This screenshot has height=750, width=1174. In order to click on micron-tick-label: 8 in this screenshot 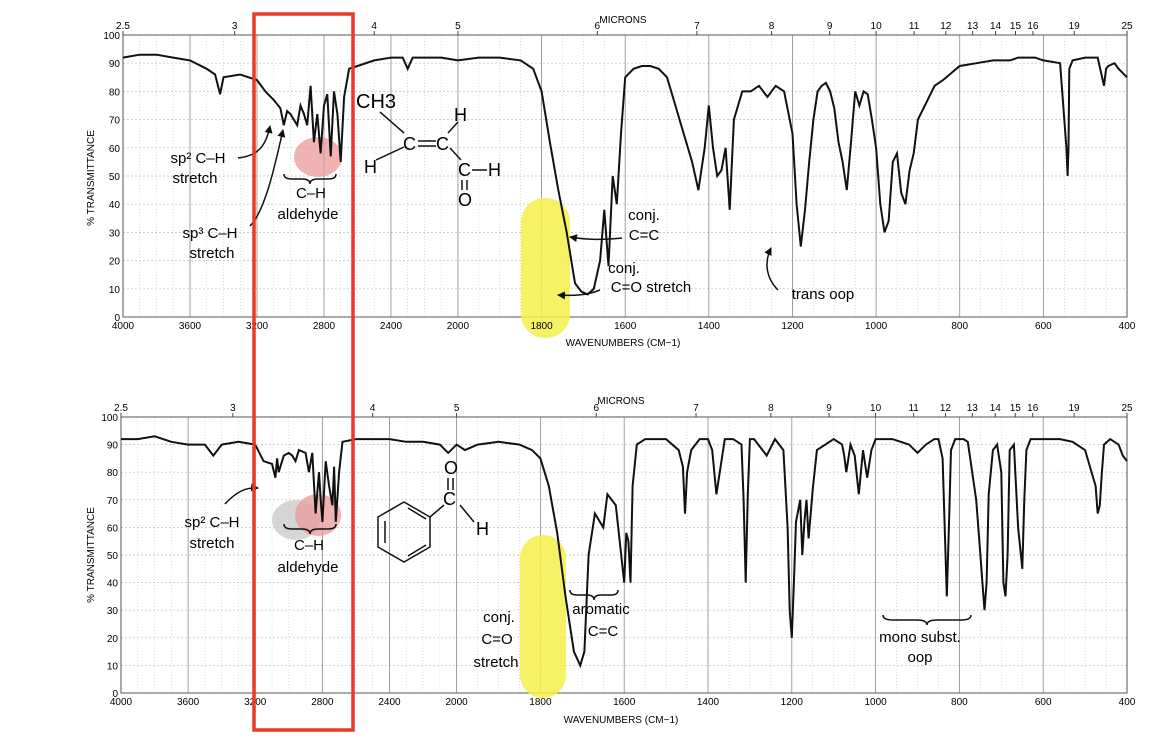, I will do `click(771, 408)`.